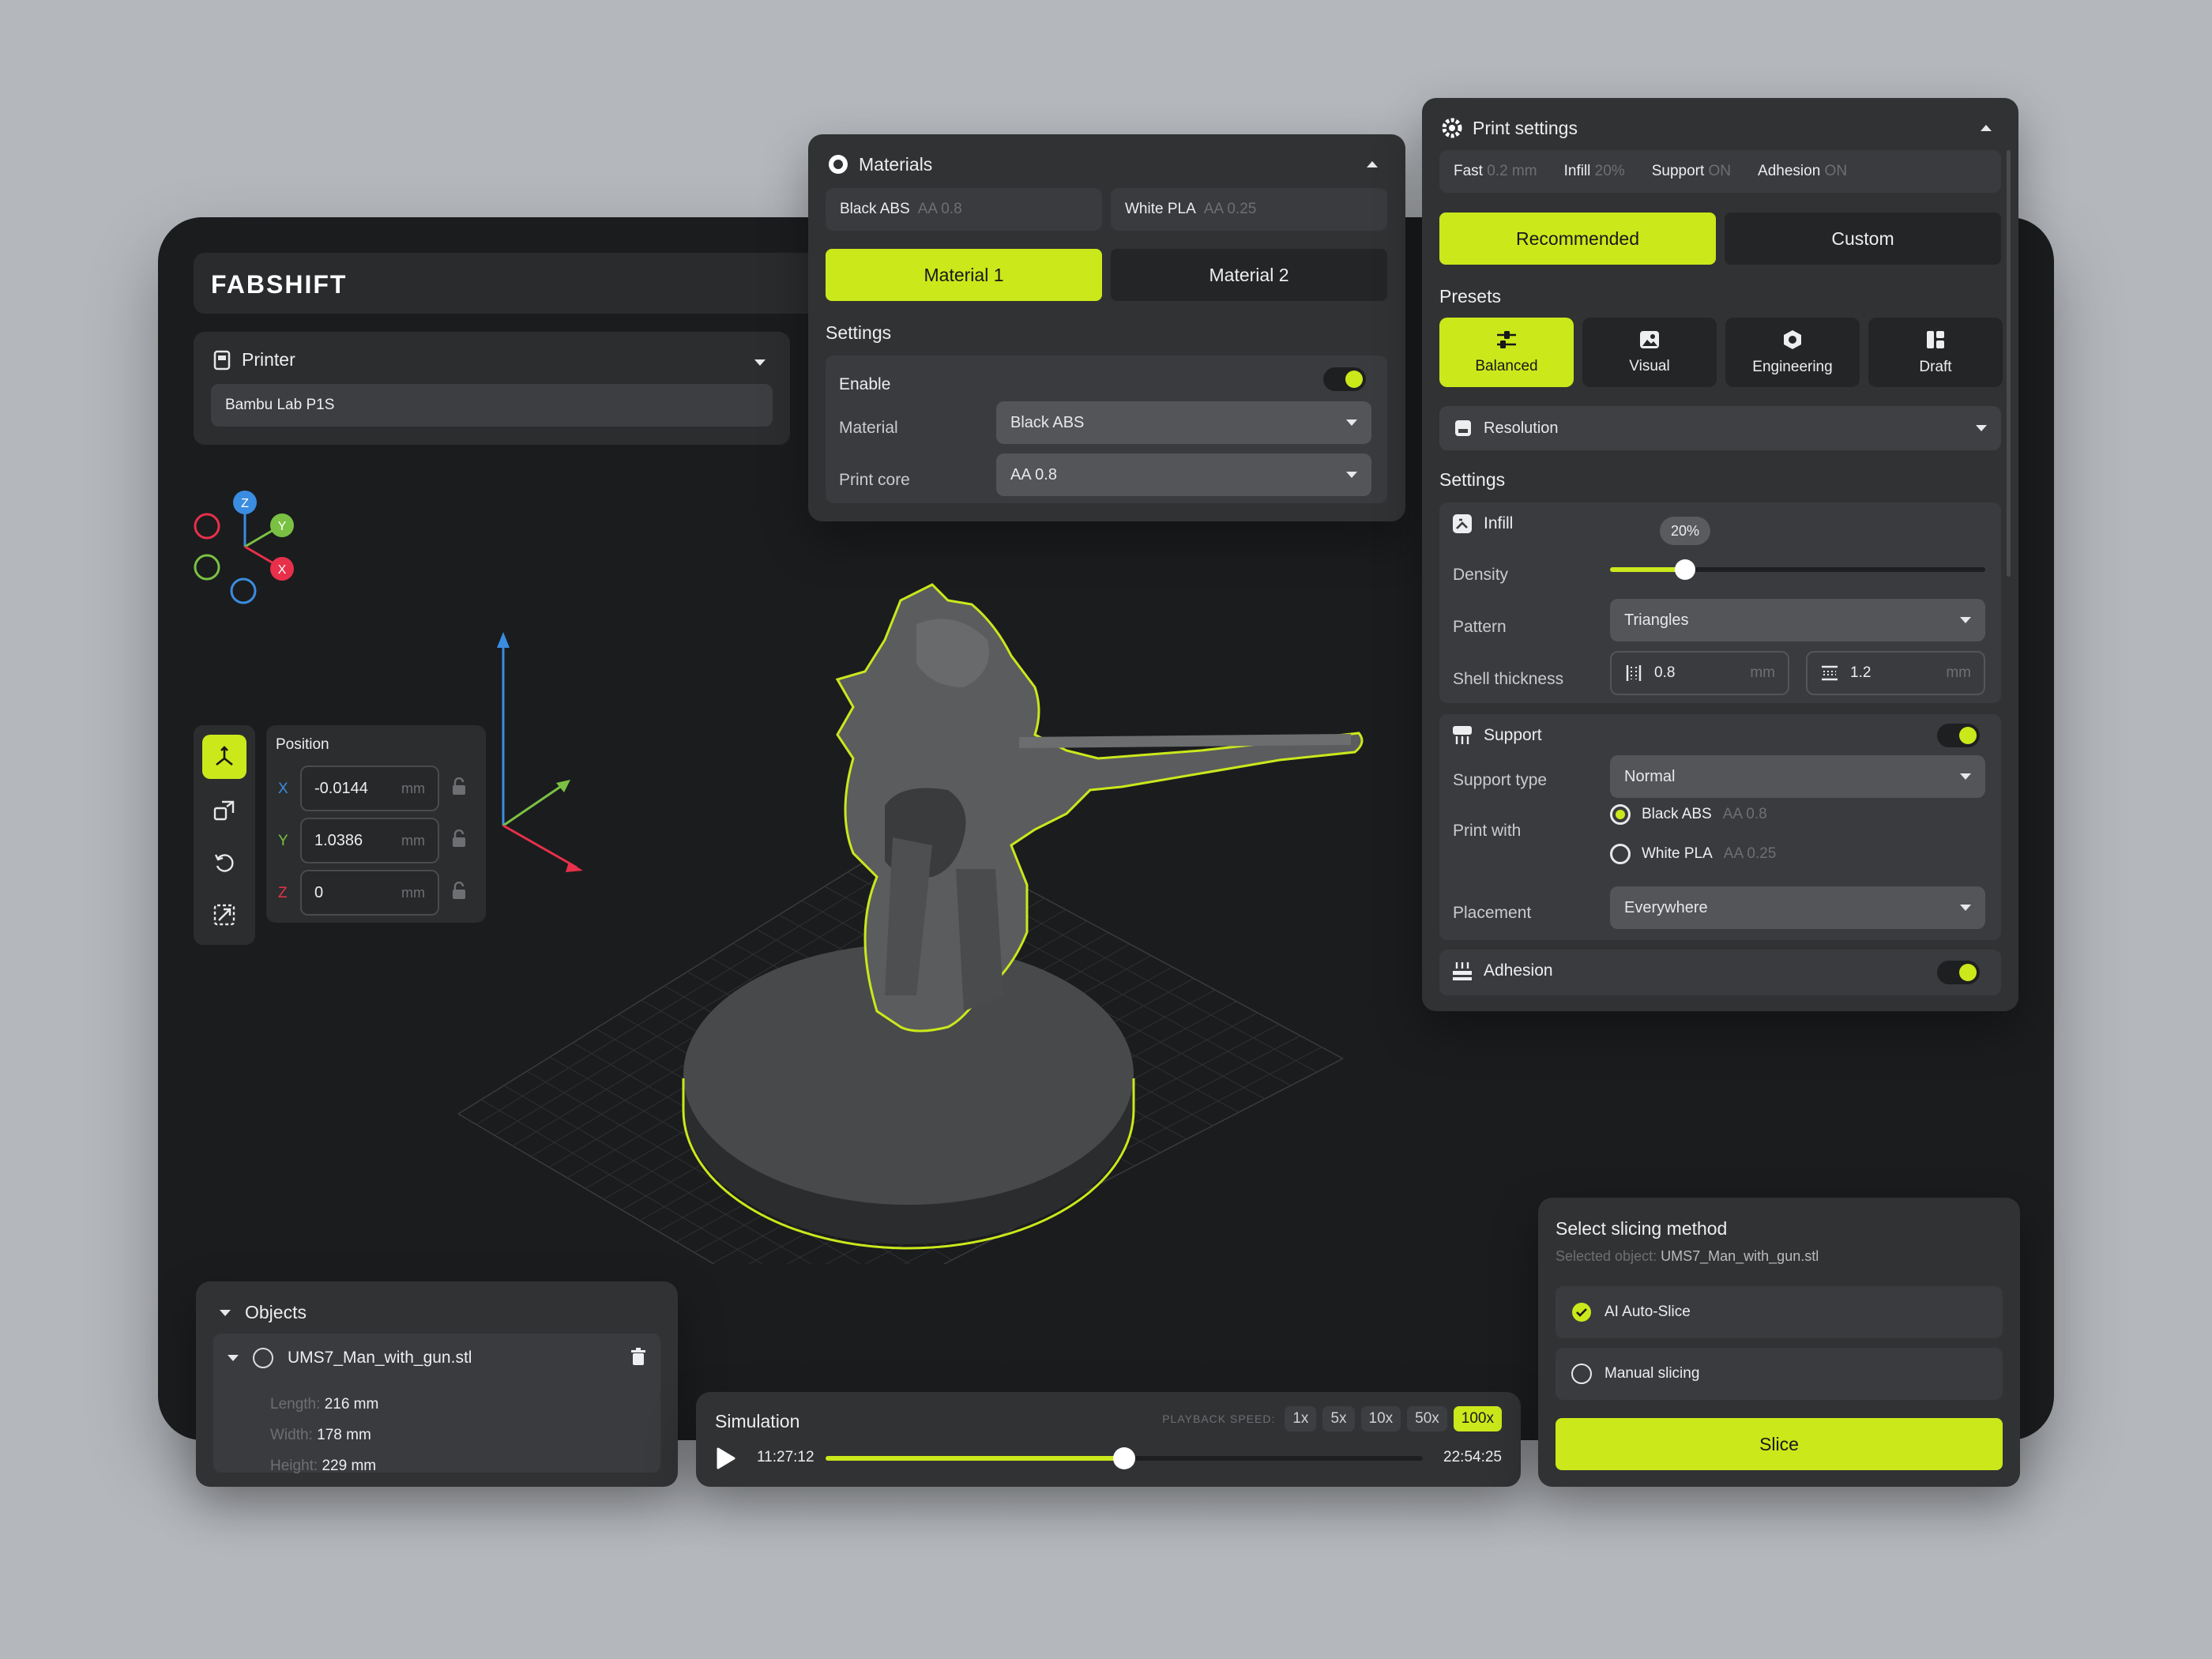  What do you see at coordinates (1665, 673) in the screenshot?
I see `shell-wall-value: 0.8` at bounding box center [1665, 673].